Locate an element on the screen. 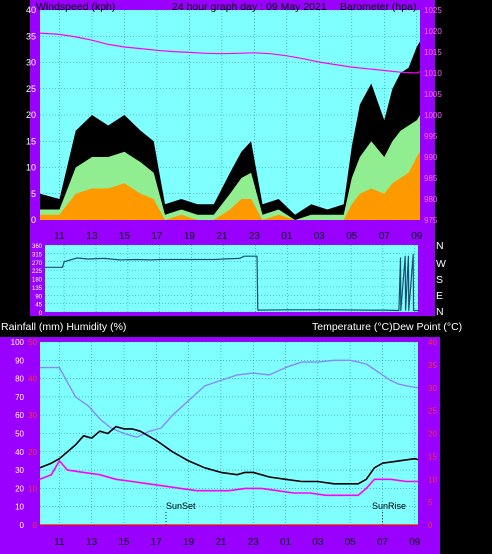 The image size is (492, 554). wind-x-tick-label: 07 is located at coordinates (385, 236).